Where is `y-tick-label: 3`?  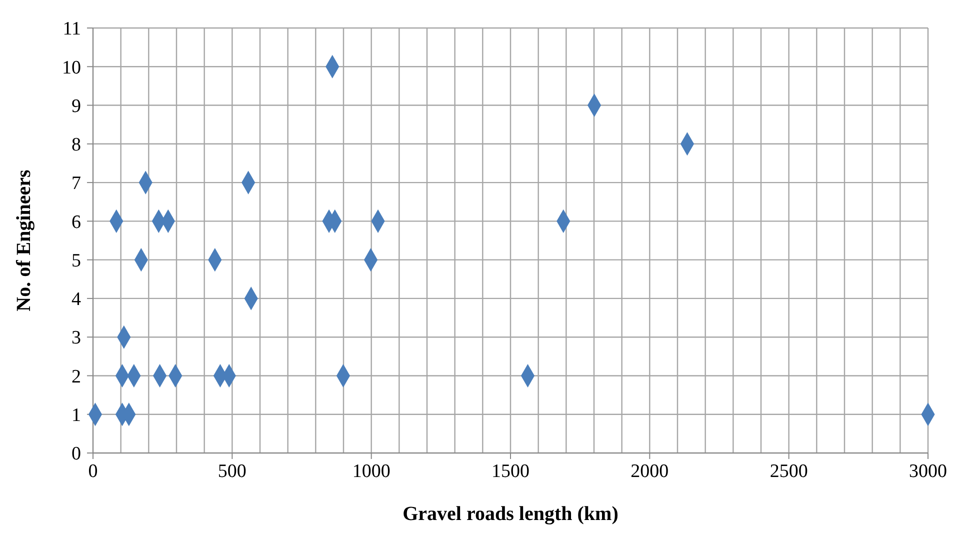 y-tick-label: 3 is located at coordinates (76, 338).